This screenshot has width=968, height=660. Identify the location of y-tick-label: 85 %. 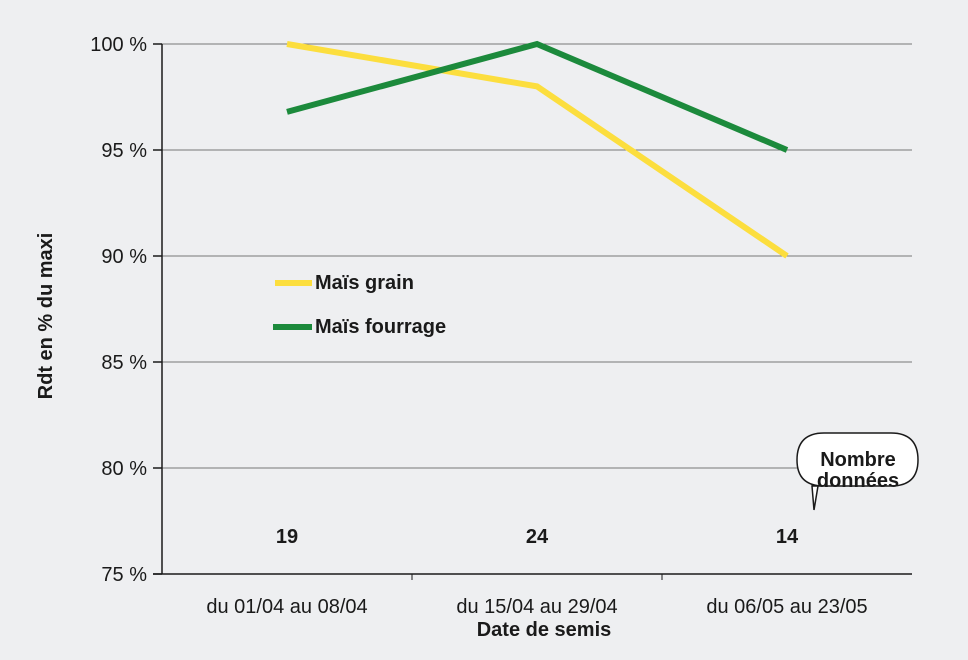
(124, 363).